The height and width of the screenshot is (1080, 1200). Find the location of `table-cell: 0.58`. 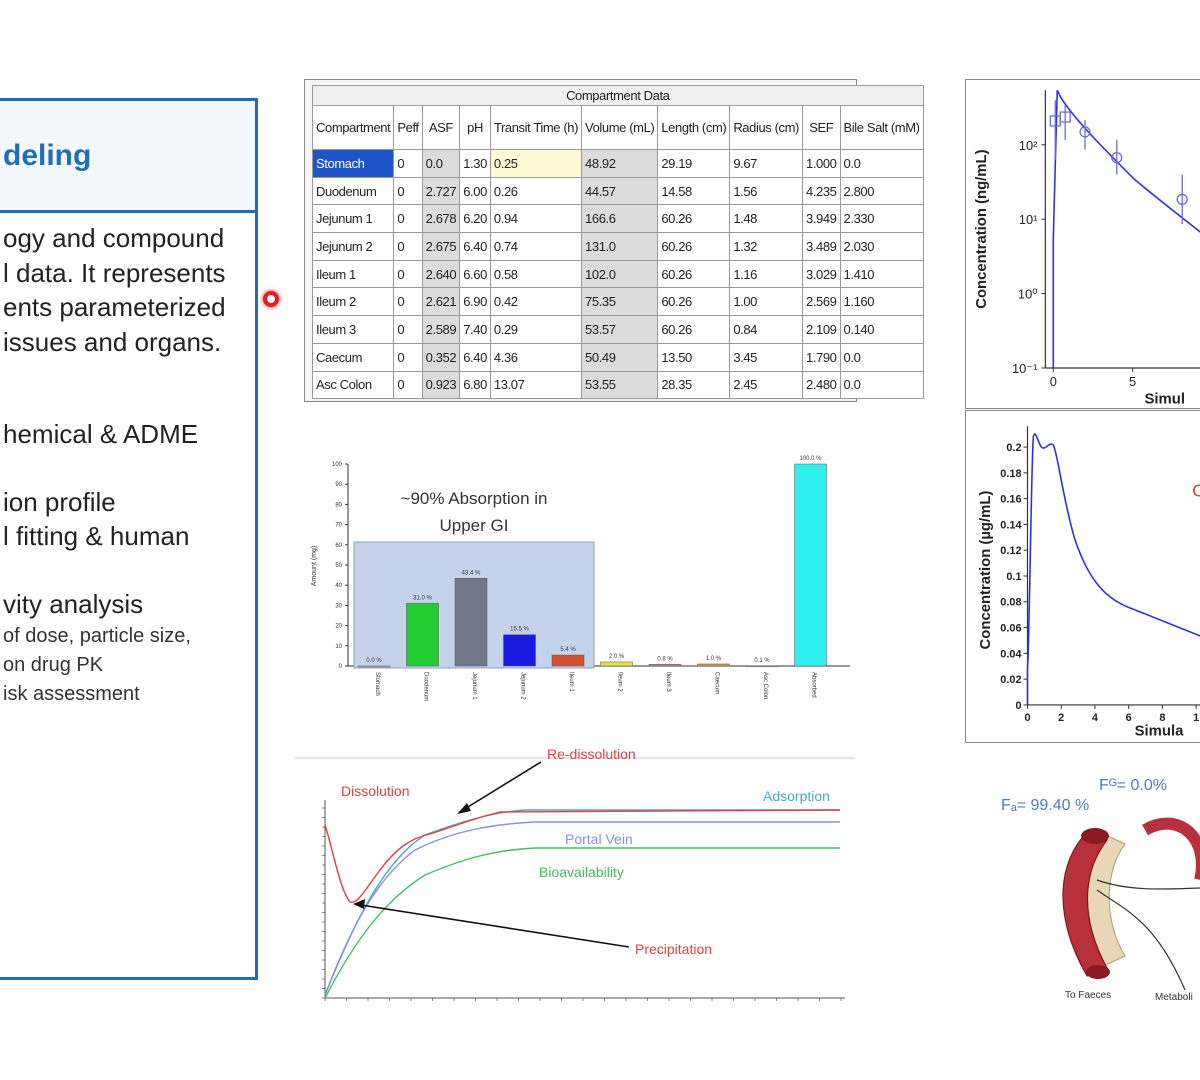

table-cell: 0.58 is located at coordinates (536, 274).